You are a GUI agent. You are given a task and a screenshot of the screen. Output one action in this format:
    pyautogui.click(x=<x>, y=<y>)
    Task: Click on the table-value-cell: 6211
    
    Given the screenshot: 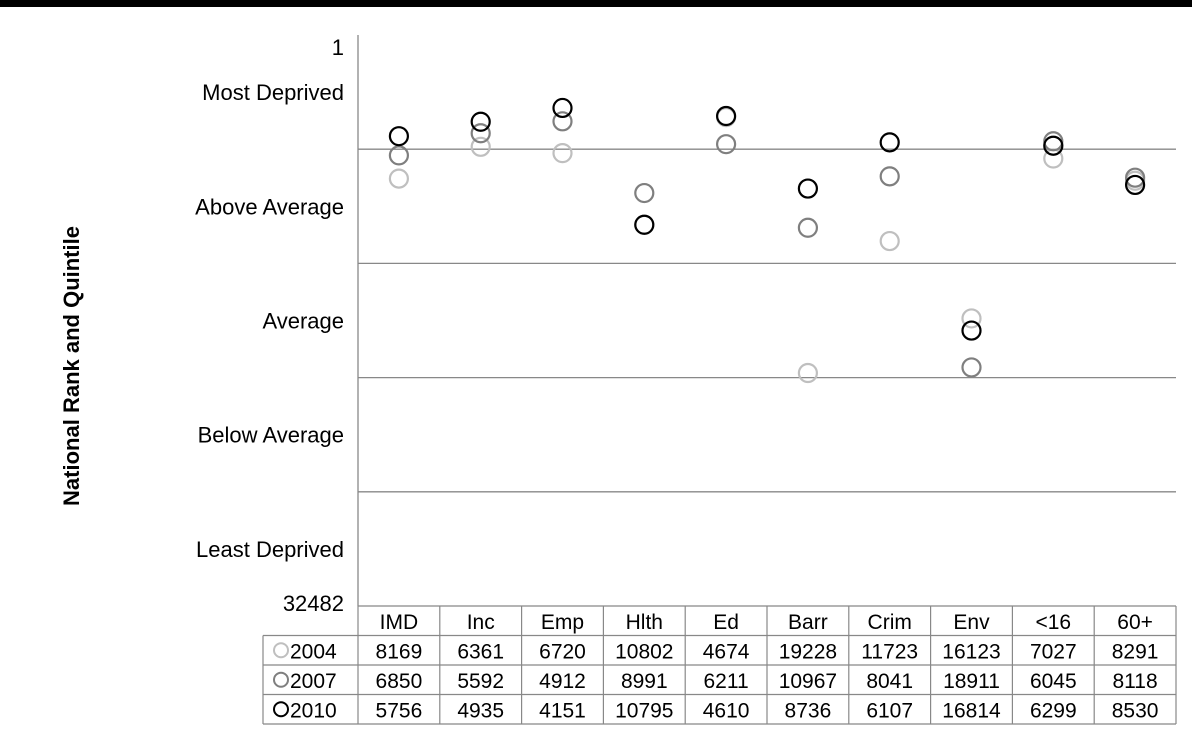 What is the action you would take?
    pyautogui.click(x=726, y=681)
    